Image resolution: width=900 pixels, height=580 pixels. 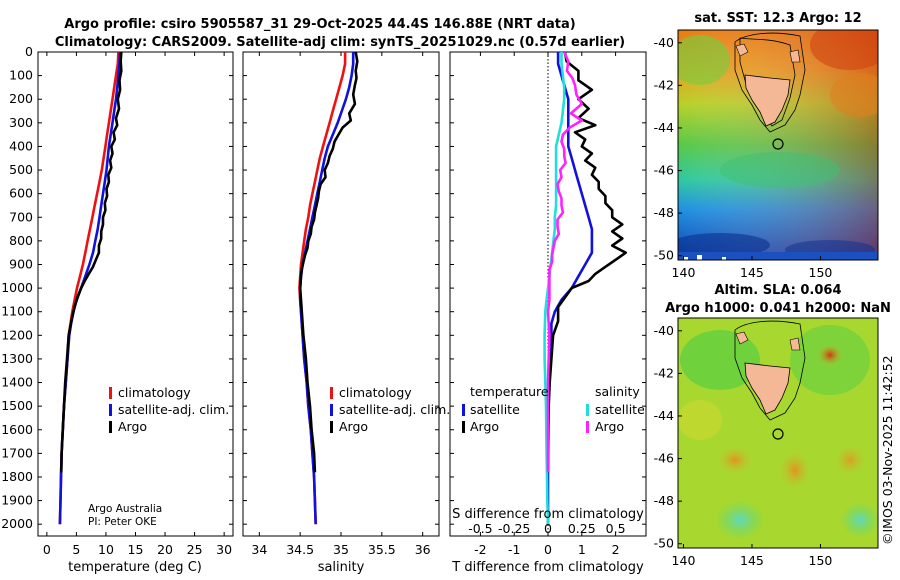 I want to click on difference-x-label-salinity: S difference from climatology, so click(x=548, y=514).